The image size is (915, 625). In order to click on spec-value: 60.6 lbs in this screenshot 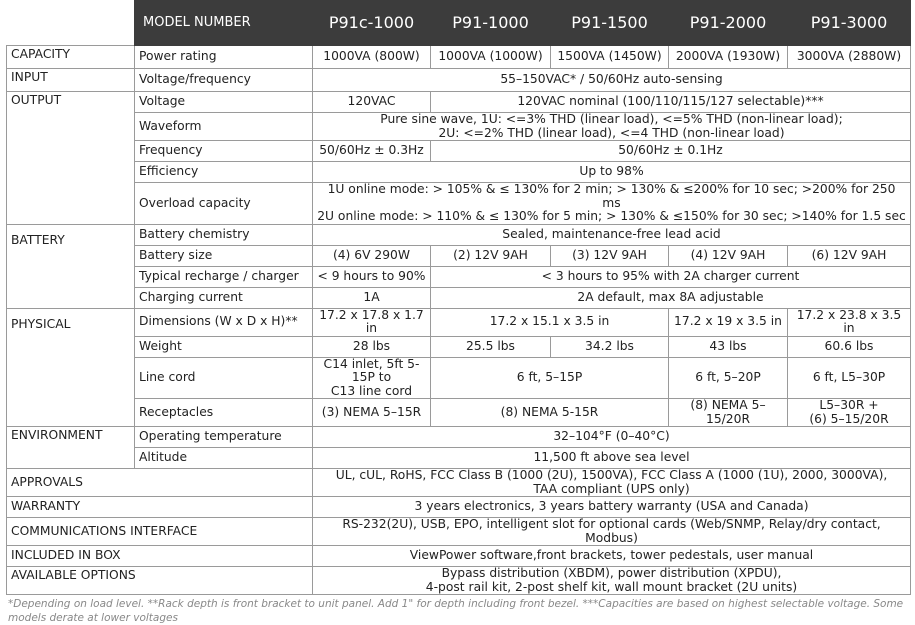, I will do `click(849, 346)`.